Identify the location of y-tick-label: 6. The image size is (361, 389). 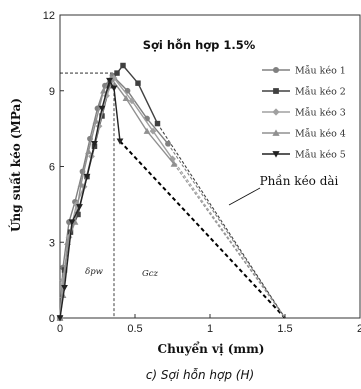
(52, 168).